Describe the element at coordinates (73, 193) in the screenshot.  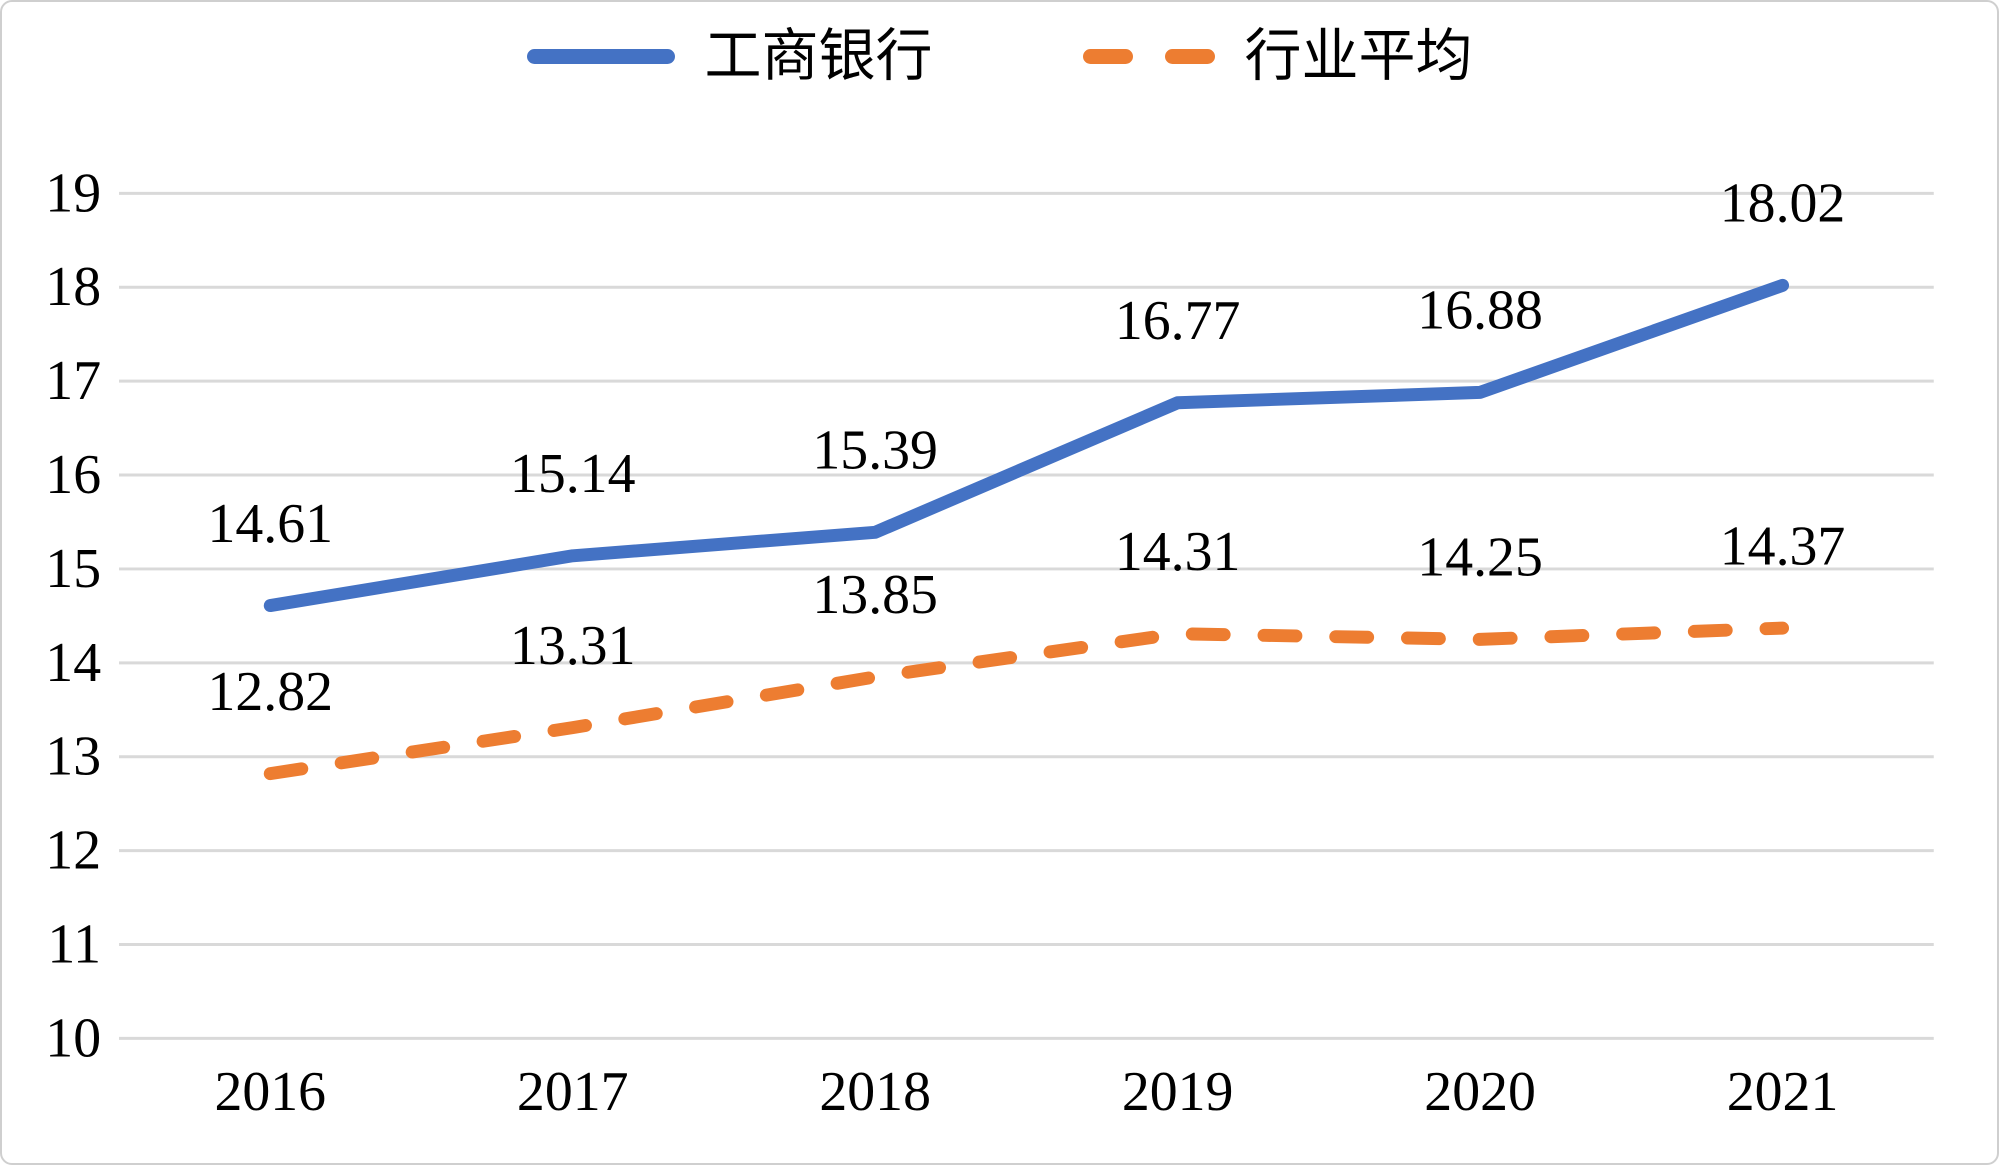
I see `y-axis-label: 19` at that location.